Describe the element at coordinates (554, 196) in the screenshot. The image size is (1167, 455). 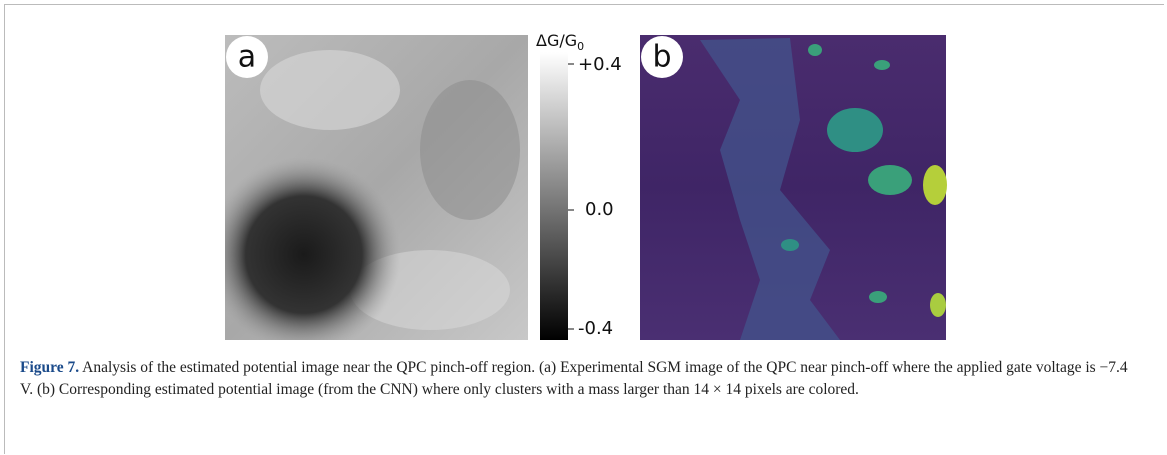
I see `colorbar-gradient` at that location.